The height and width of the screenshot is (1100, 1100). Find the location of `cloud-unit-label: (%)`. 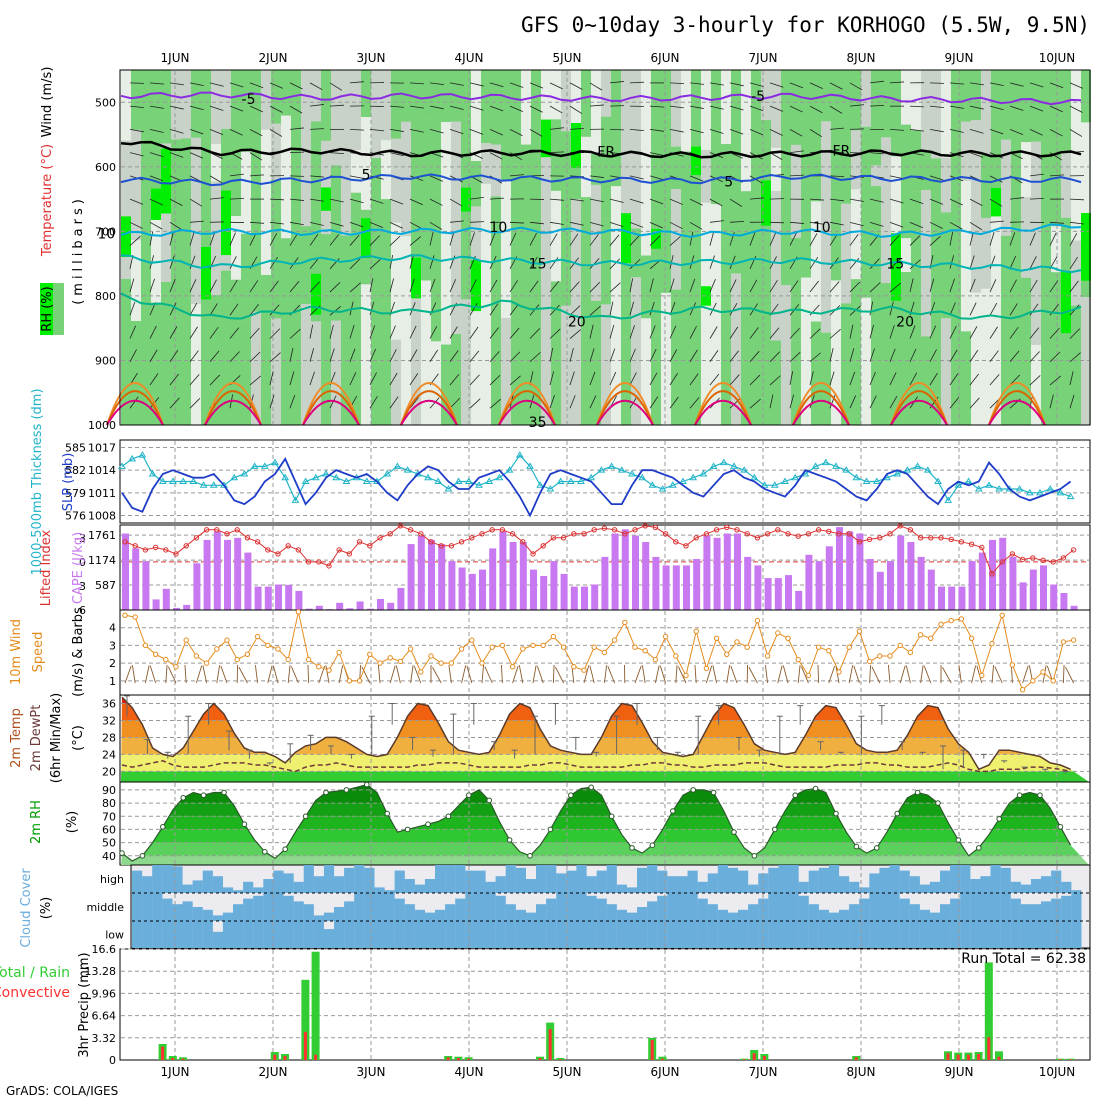

cloud-unit-label: (%) is located at coordinates (46, 908).